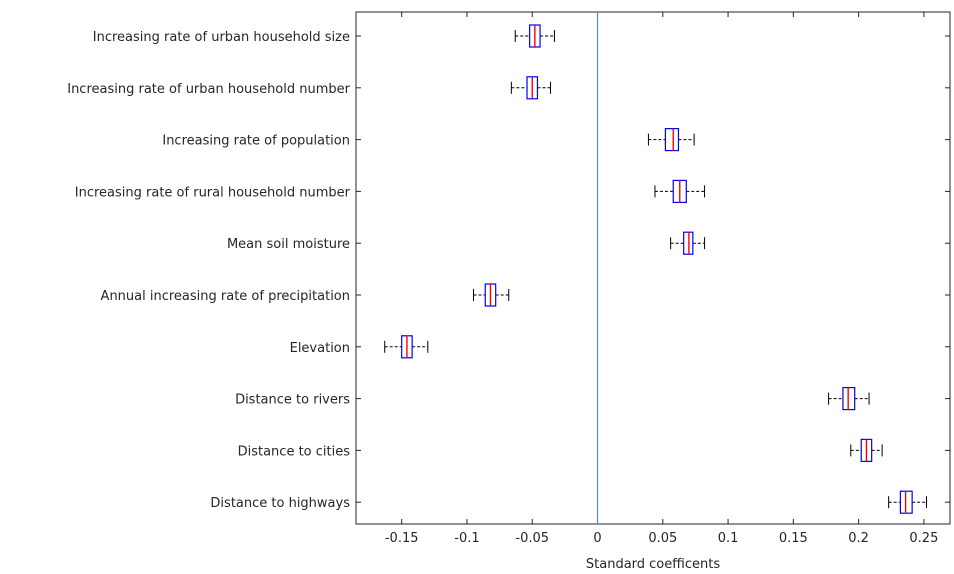 The image size is (954, 574). What do you see at coordinates (728, 538) in the screenshot?
I see `x-tick-label: 0.1` at bounding box center [728, 538].